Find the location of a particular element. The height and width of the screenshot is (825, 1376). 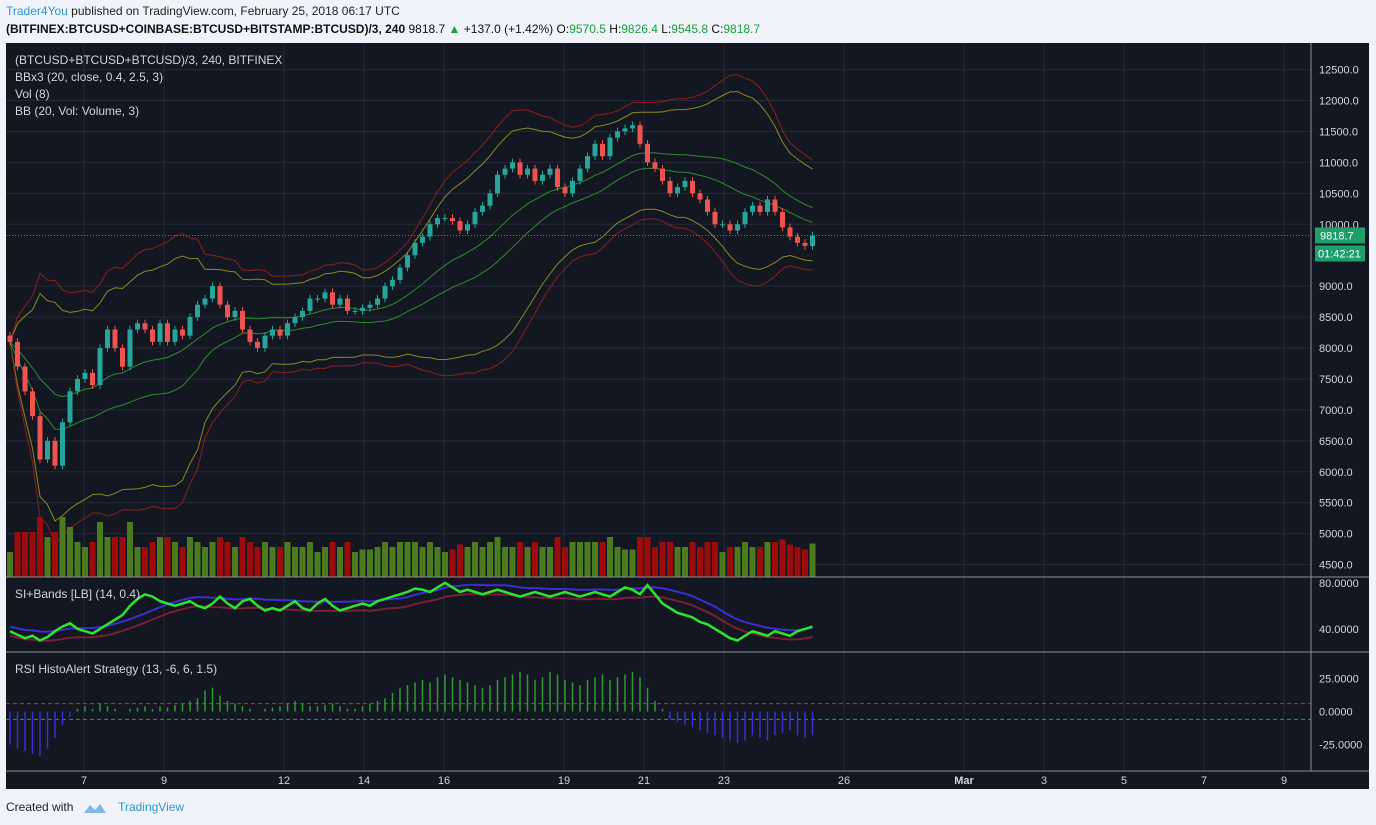

y-tick-label: 8500.0 is located at coordinates (1336, 318).